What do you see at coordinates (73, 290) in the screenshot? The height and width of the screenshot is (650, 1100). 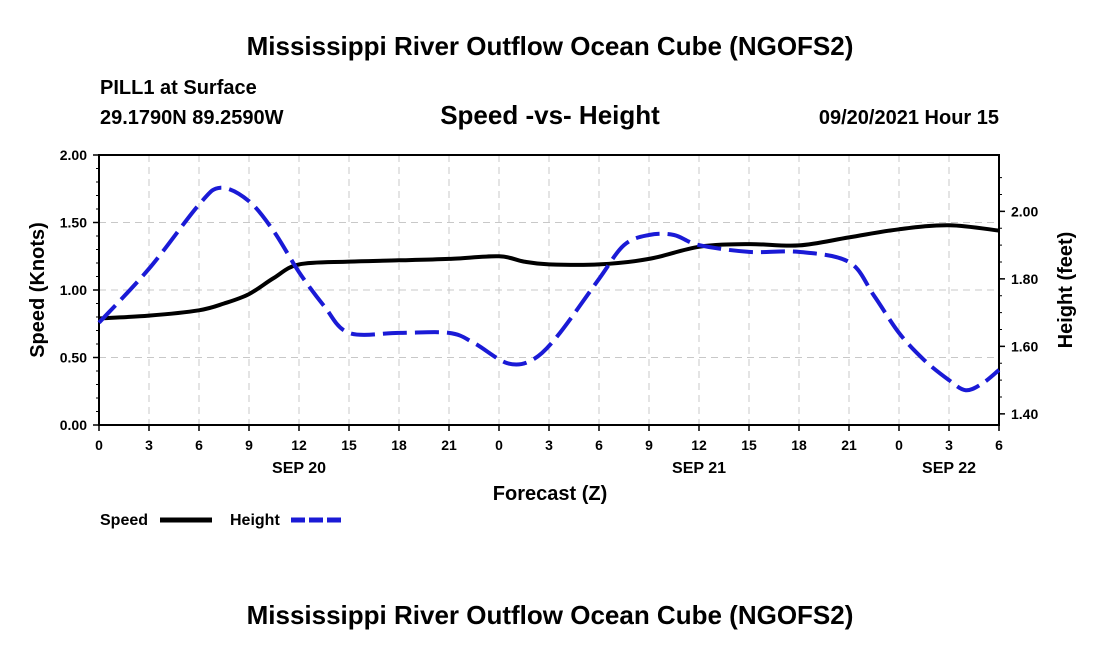 I see `y-left-tick-label: 1.00` at bounding box center [73, 290].